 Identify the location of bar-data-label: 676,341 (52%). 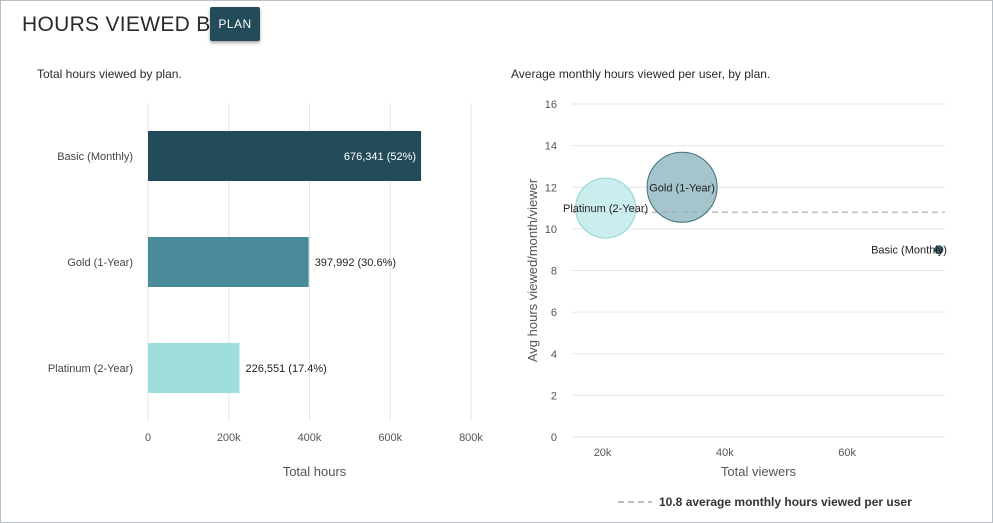
(380, 157).